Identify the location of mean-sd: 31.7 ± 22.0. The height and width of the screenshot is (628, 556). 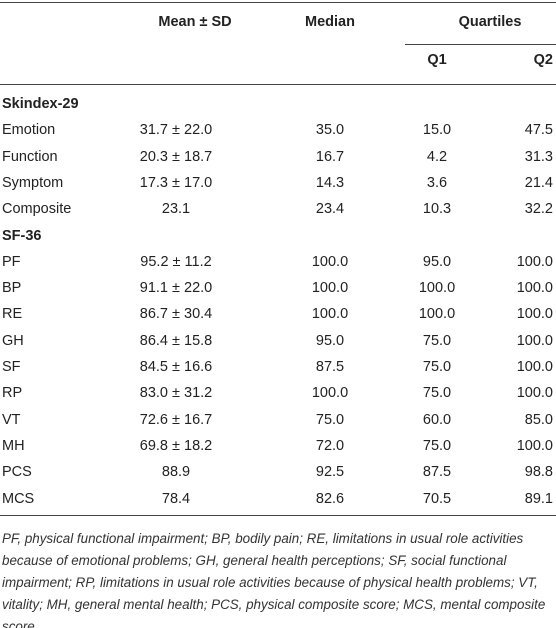
(176, 130).